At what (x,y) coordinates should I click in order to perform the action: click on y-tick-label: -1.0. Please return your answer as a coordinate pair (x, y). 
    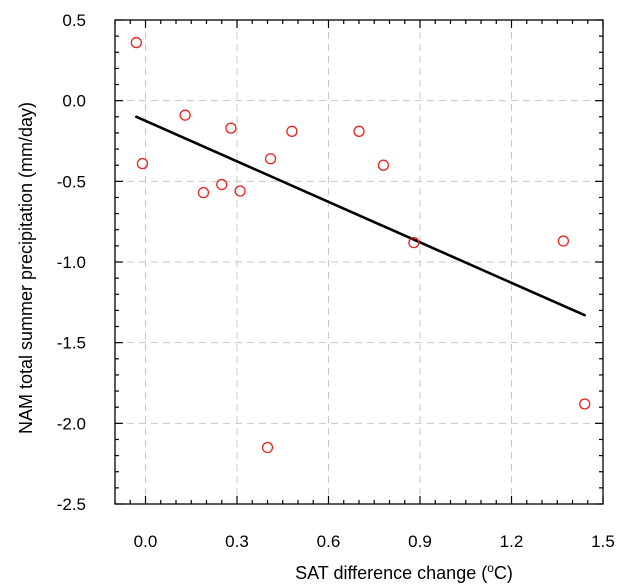
    Looking at the image, I should click on (71, 262).